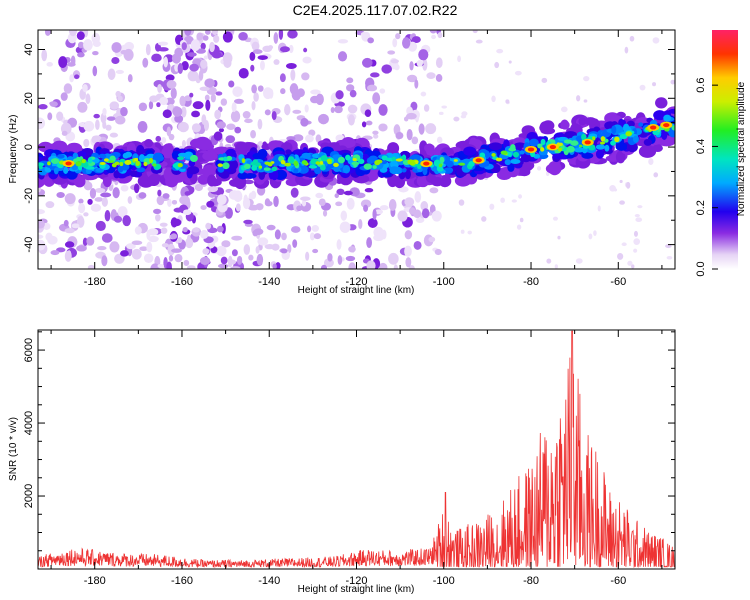  What do you see at coordinates (741, 148) in the screenshot?
I see `colorbar-label: Normalized spectral amplitude` at bounding box center [741, 148].